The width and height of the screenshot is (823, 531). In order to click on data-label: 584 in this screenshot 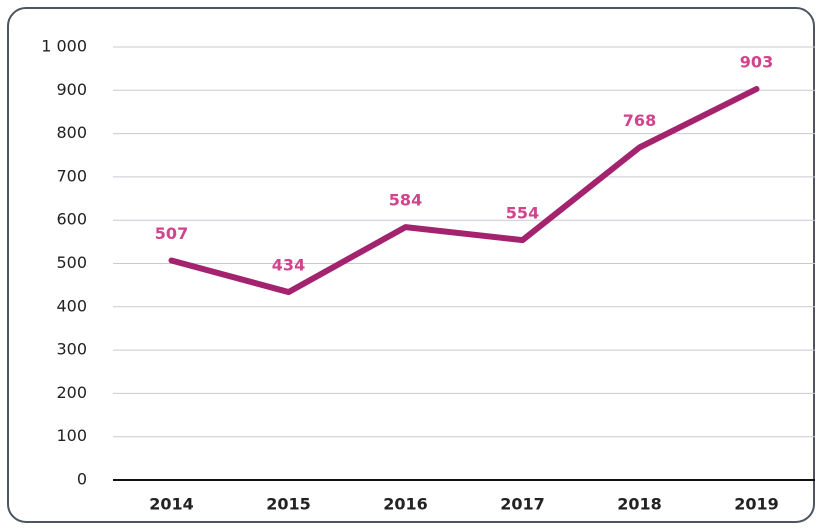, I will do `click(405, 200)`.